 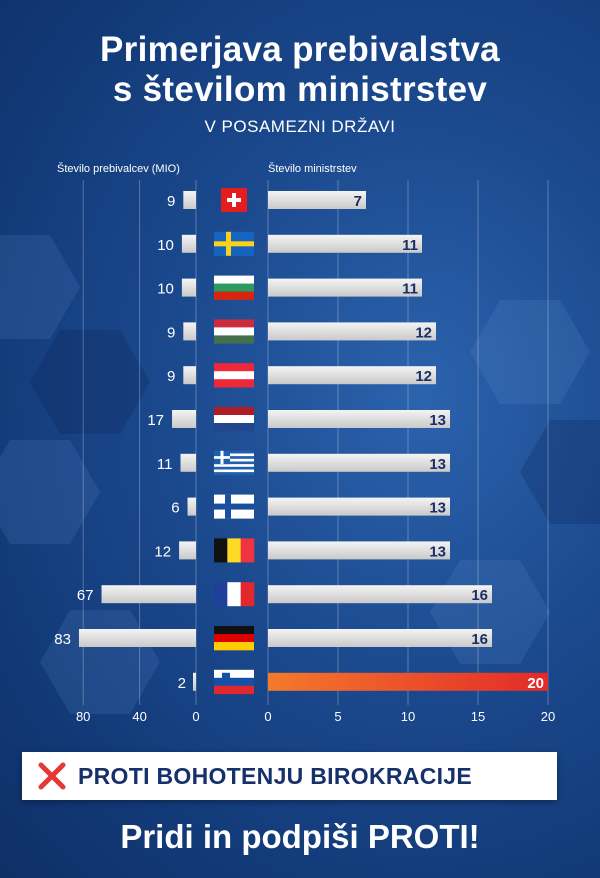 I want to click on ministries-value-label: 20, so click(x=535, y=683).